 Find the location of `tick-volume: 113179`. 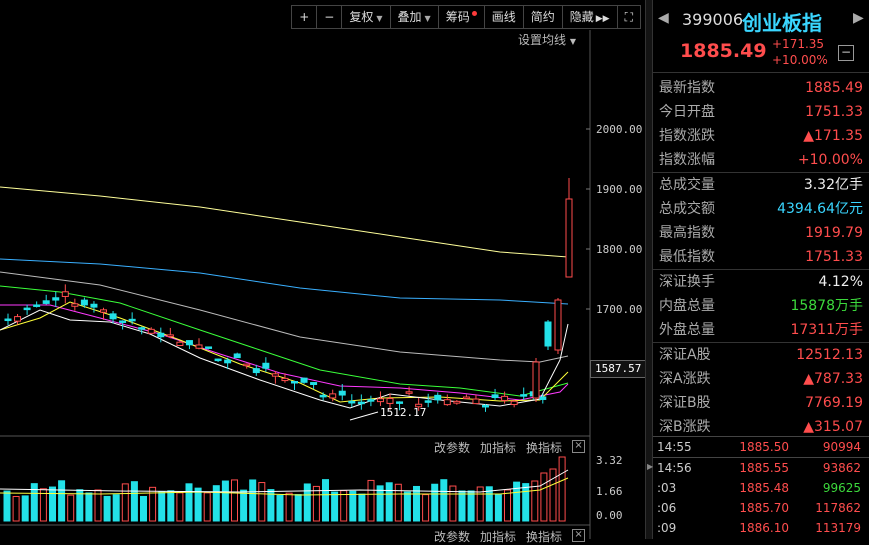

tick-volume: 113179 is located at coordinates (838, 528).